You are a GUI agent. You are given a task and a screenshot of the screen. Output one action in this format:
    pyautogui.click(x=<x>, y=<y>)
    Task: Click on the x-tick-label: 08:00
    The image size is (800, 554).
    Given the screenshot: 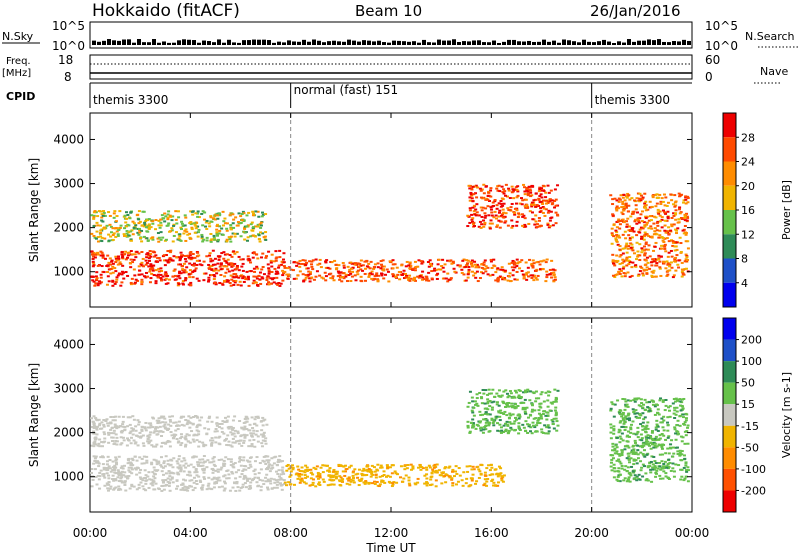 What is the action you would take?
    pyautogui.click(x=290, y=533)
    